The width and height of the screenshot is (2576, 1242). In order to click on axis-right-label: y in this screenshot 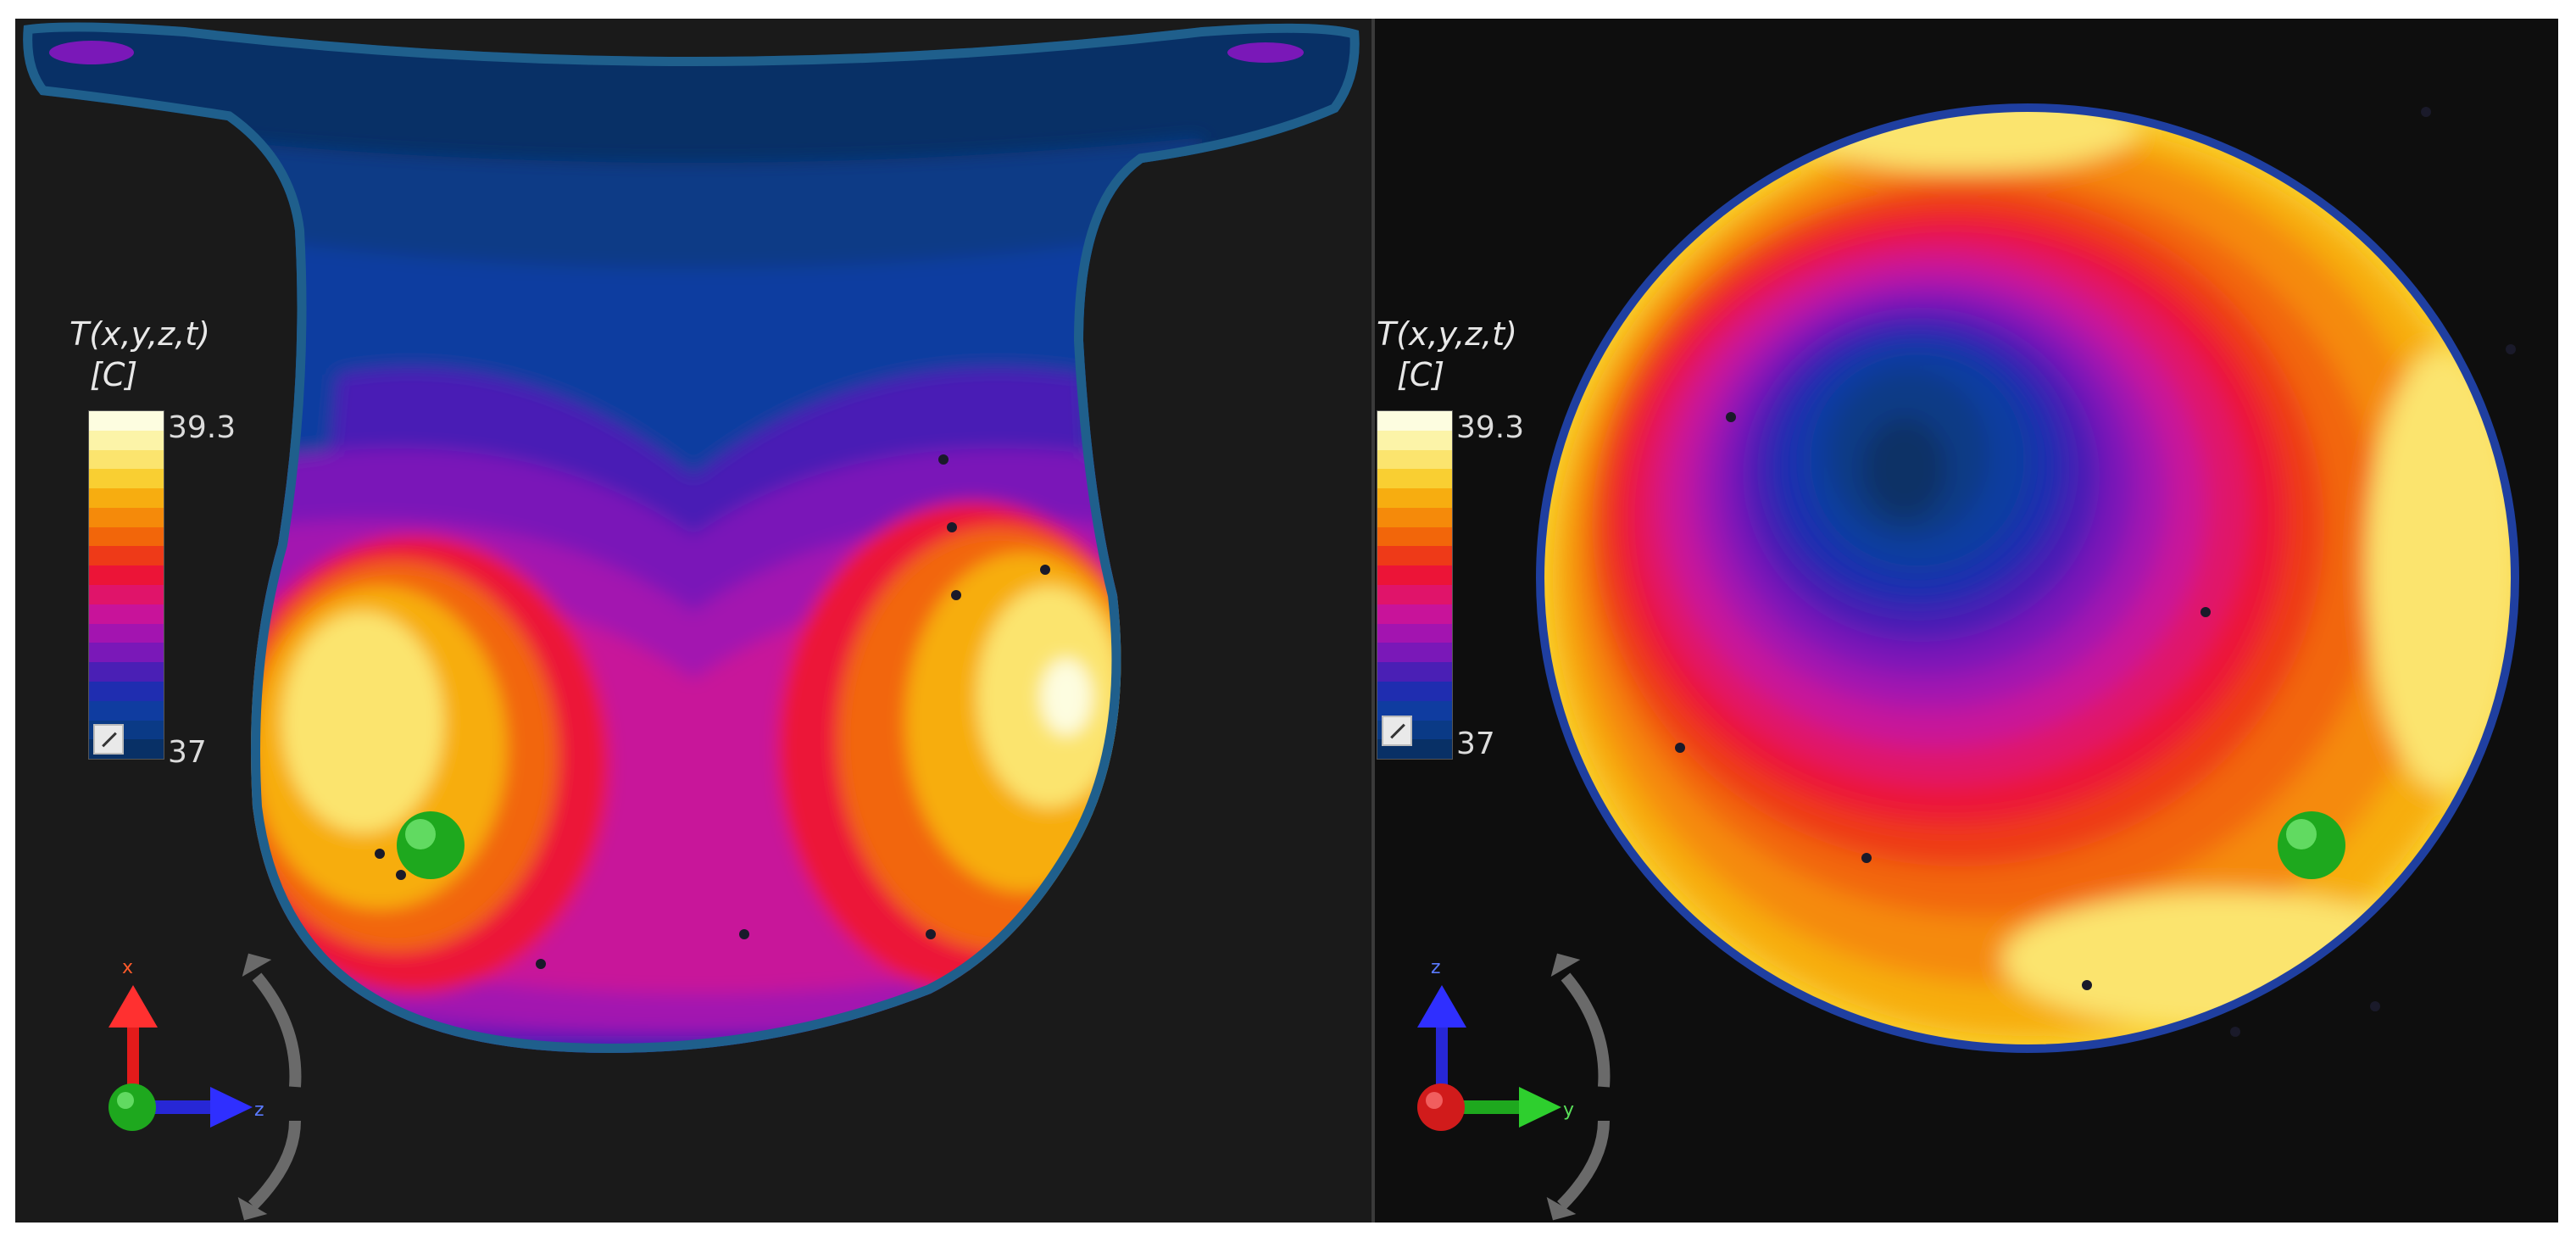, I will do `click(1568, 1110)`.